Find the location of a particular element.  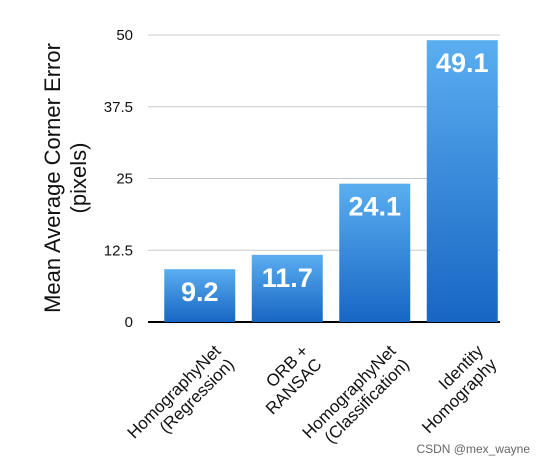

y-axis-title: Mean Average Corner Error (pixels) is located at coordinates (65, 178).